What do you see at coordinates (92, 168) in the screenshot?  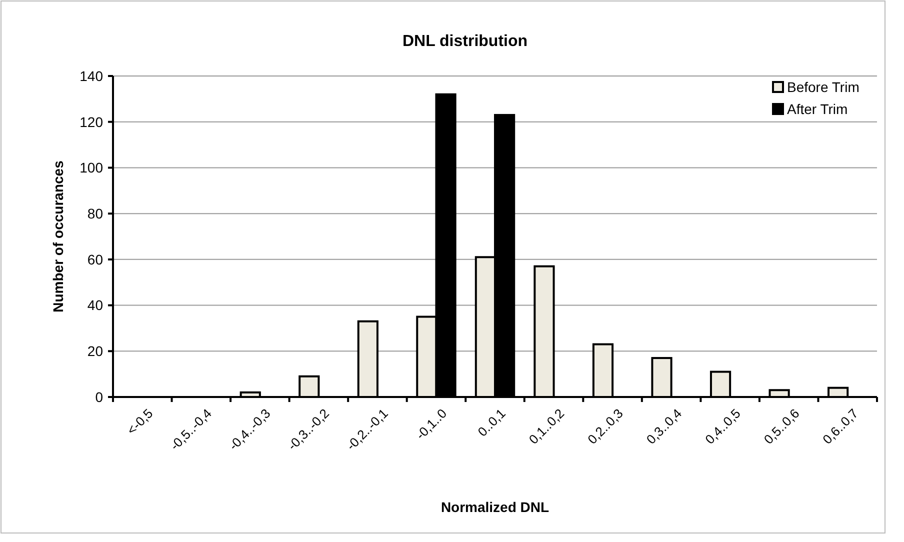 I see `y-tick-label: 100` at bounding box center [92, 168].